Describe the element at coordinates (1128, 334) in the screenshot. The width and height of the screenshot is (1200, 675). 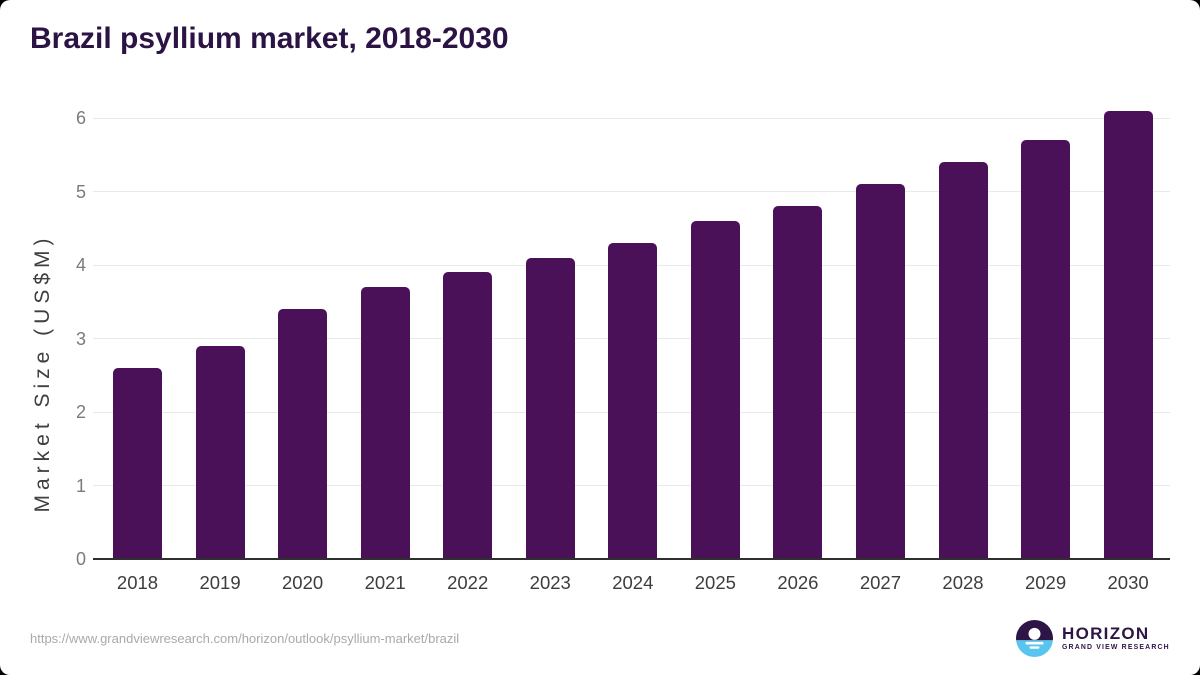
I see `bar-2030` at that location.